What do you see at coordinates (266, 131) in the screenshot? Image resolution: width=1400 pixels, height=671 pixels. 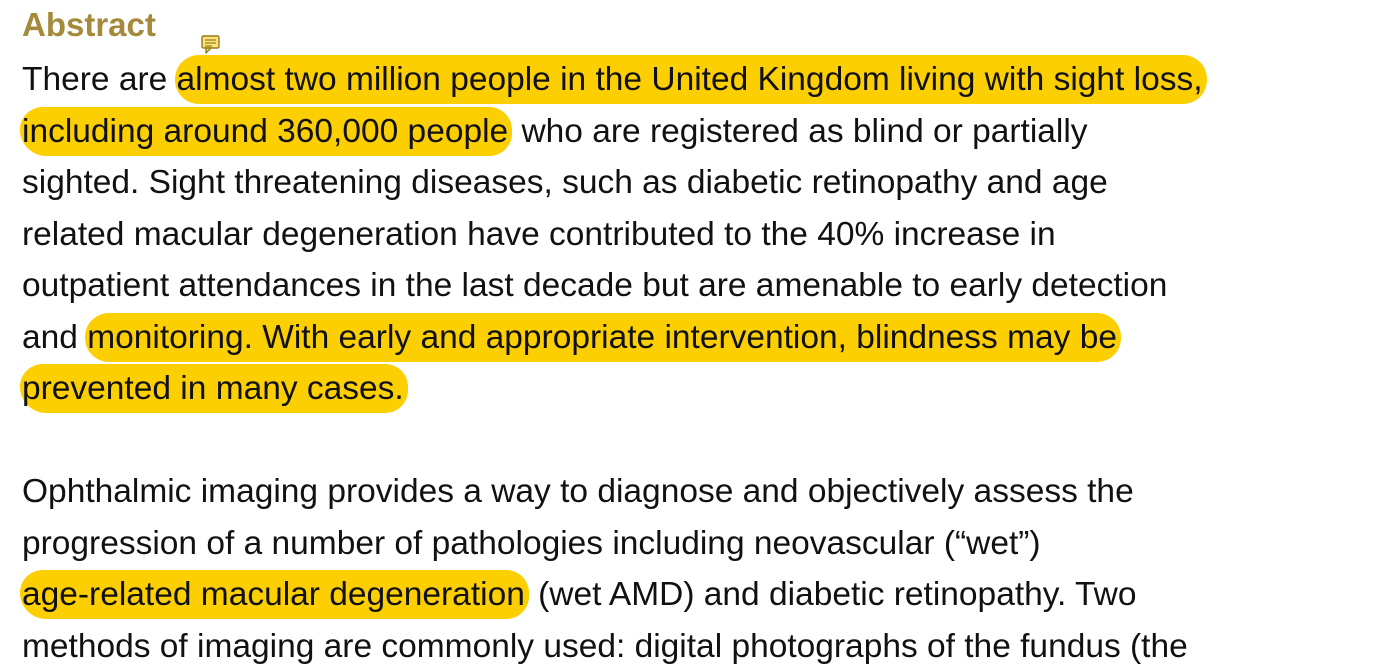 I see `highlight-annotation: including around 360,000 people` at bounding box center [266, 131].